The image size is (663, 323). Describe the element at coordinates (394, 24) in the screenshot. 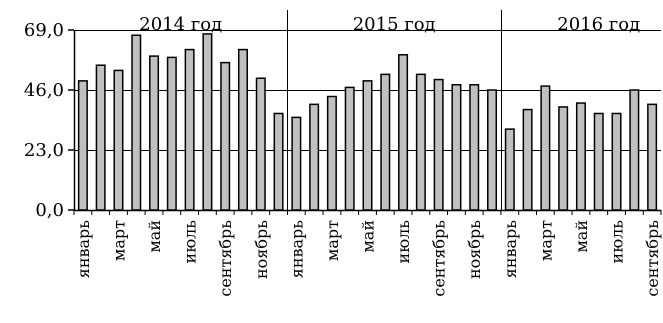

I see `group-label: 2015 год` at that location.